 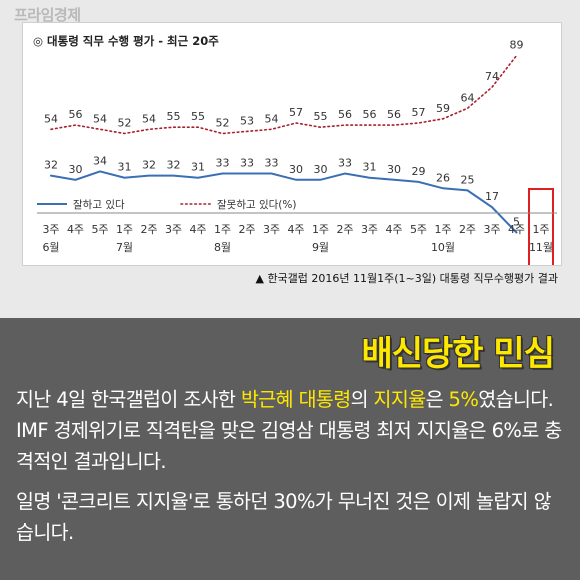 I want to click on highlight-text: 5%, so click(x=463, y=399).